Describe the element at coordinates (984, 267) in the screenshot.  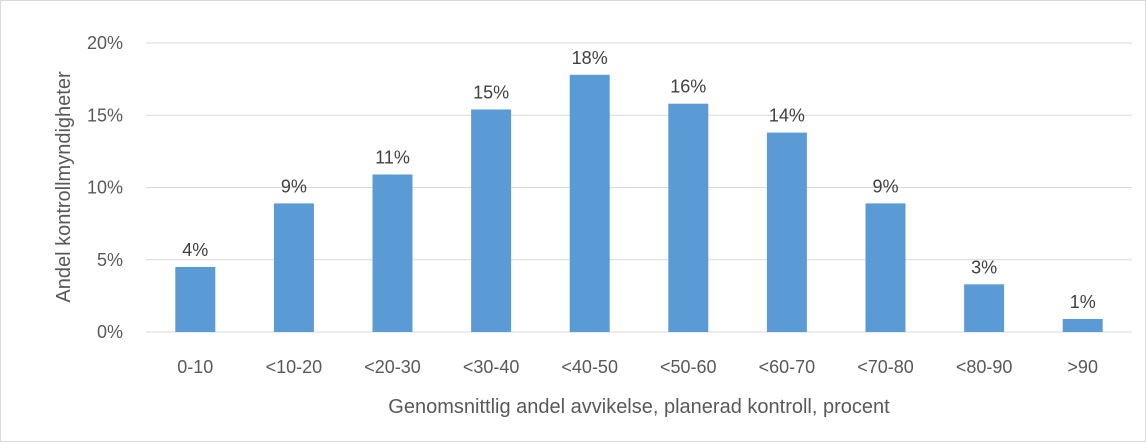
I see `data-label: 3%` at that location.